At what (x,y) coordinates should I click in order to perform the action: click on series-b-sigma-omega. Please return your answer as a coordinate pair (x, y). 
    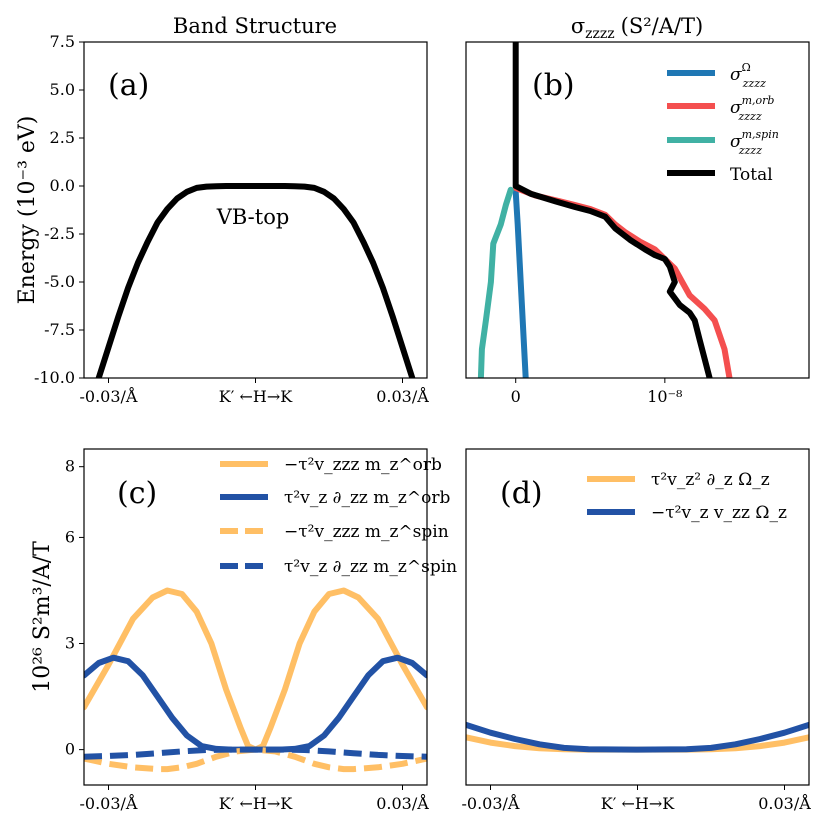
    Looking at the image, I should click on (520, 283).